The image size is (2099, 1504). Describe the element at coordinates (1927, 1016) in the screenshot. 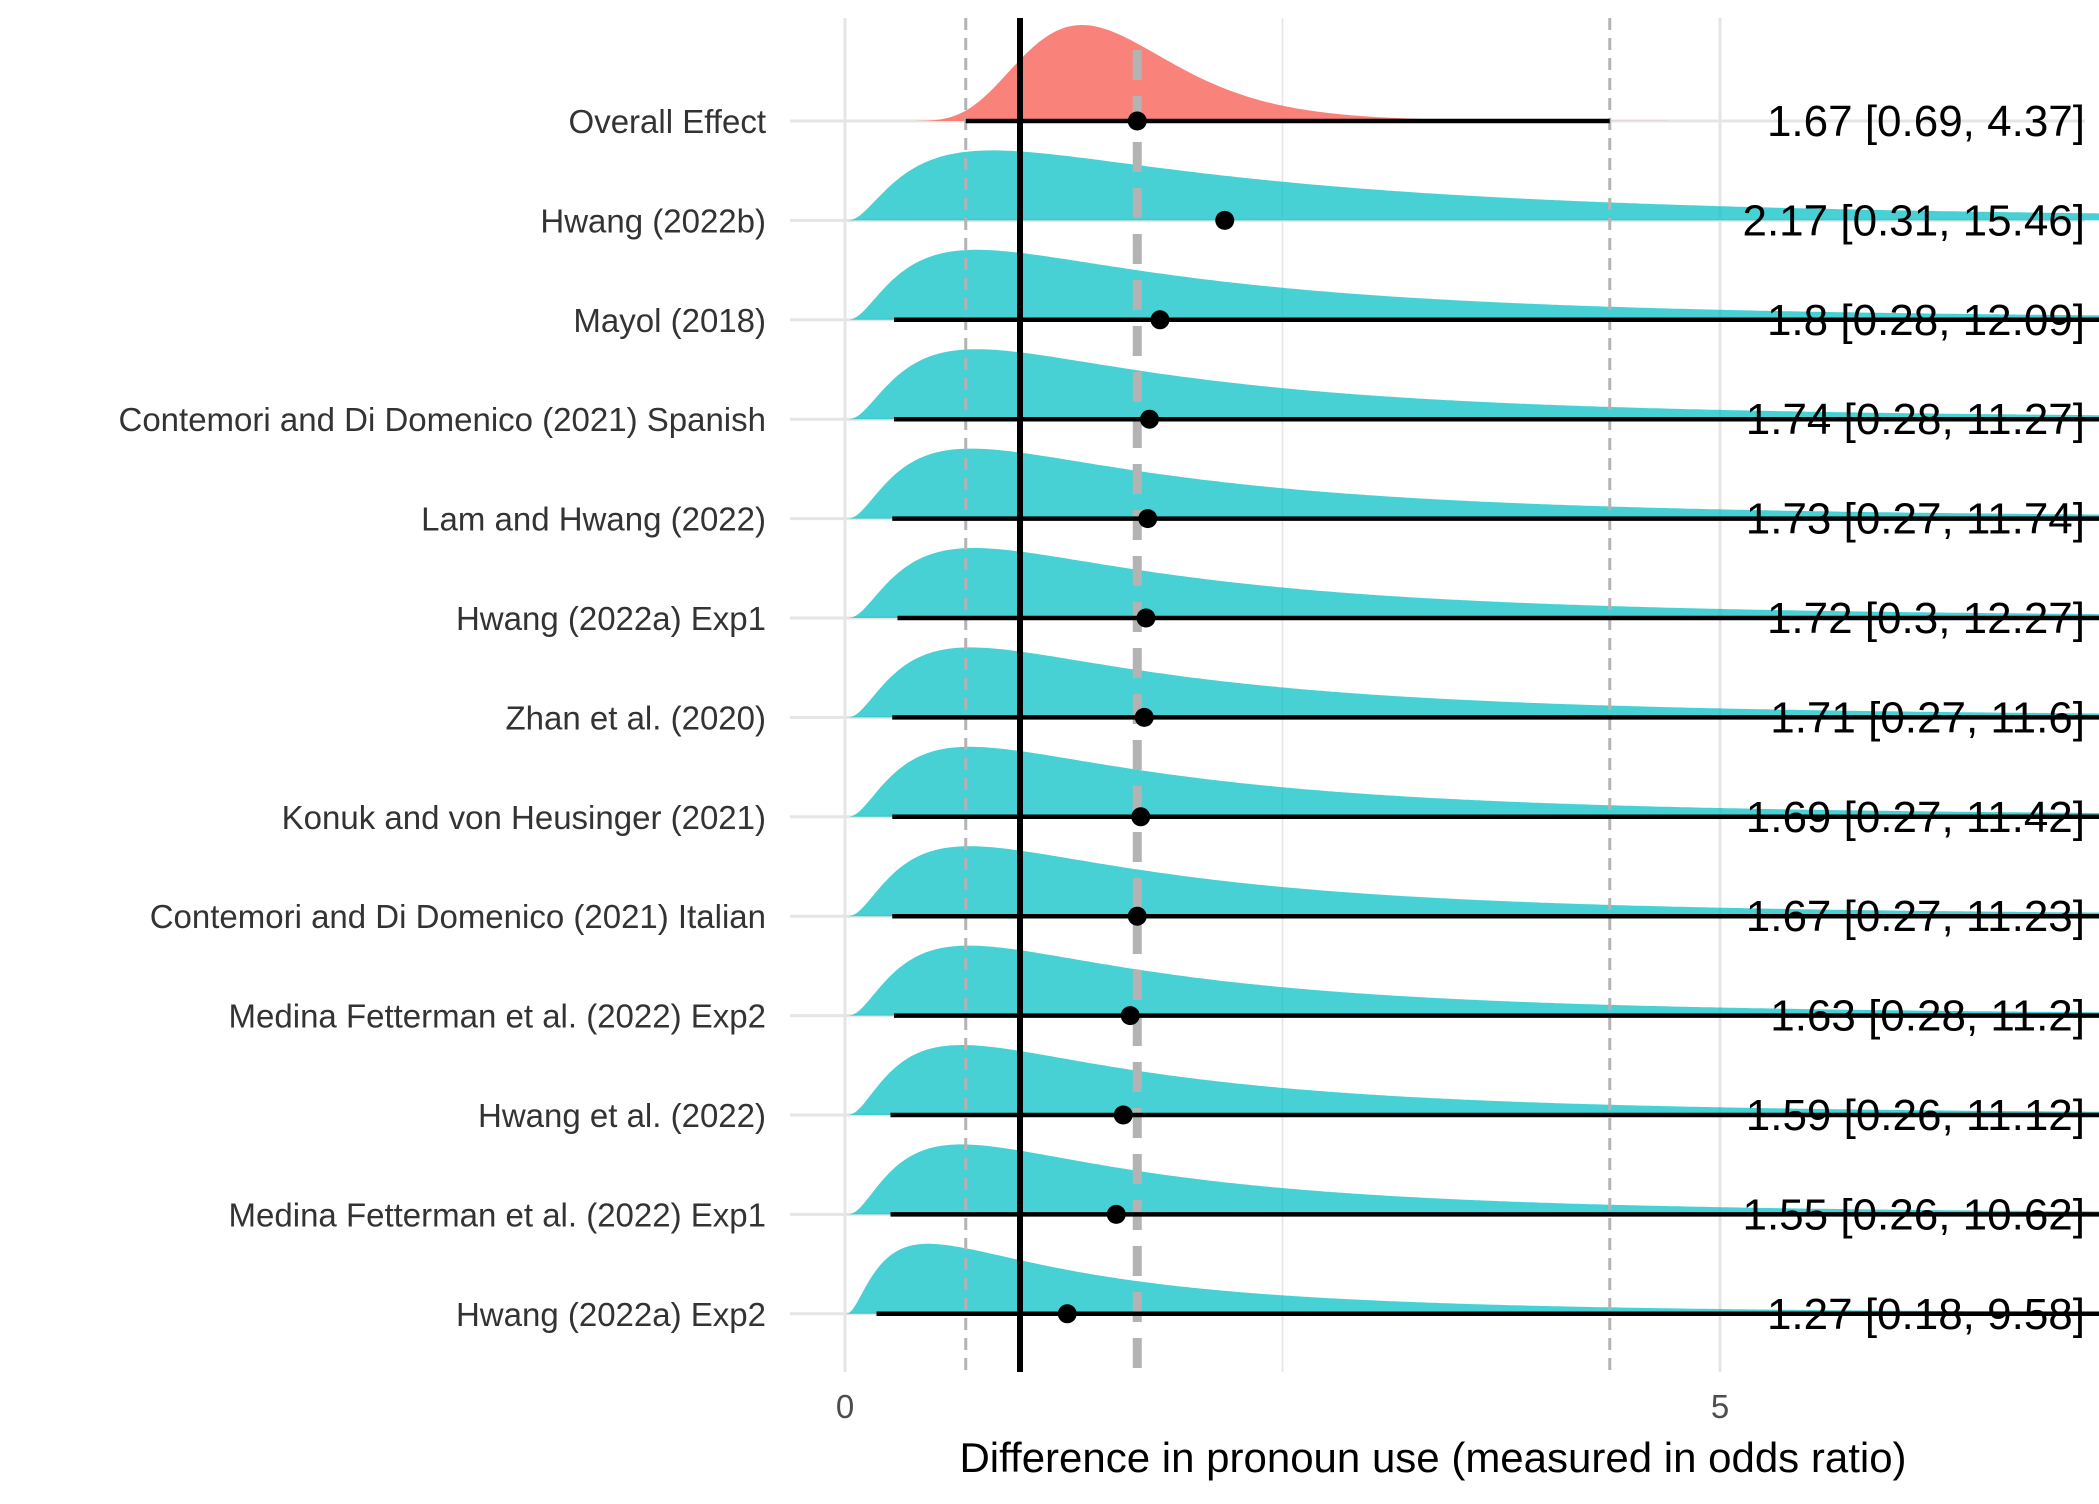

I see `row-value-label: 1.63 [0.28, 11.2]` at that location.